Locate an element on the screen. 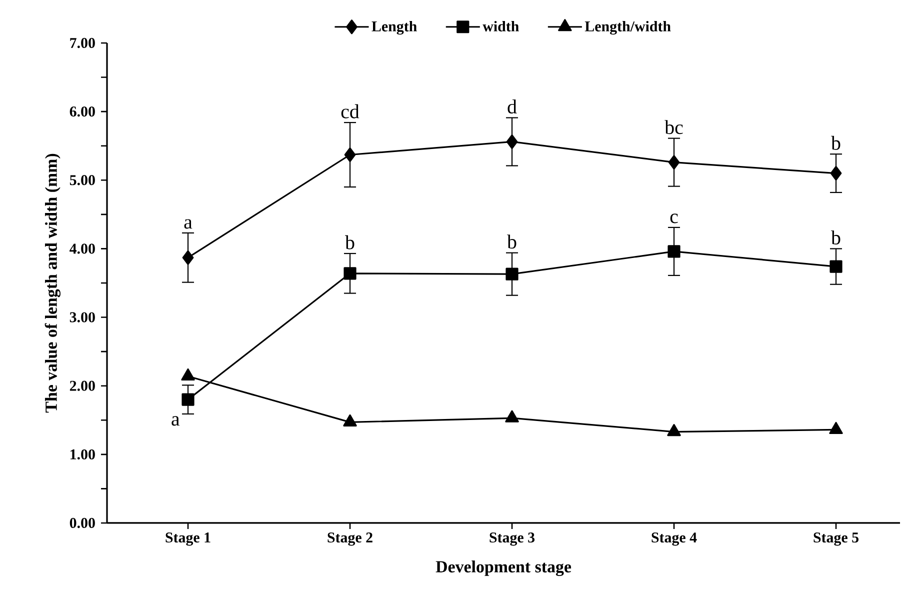  annotation: d is located at coordinates (512, 107).